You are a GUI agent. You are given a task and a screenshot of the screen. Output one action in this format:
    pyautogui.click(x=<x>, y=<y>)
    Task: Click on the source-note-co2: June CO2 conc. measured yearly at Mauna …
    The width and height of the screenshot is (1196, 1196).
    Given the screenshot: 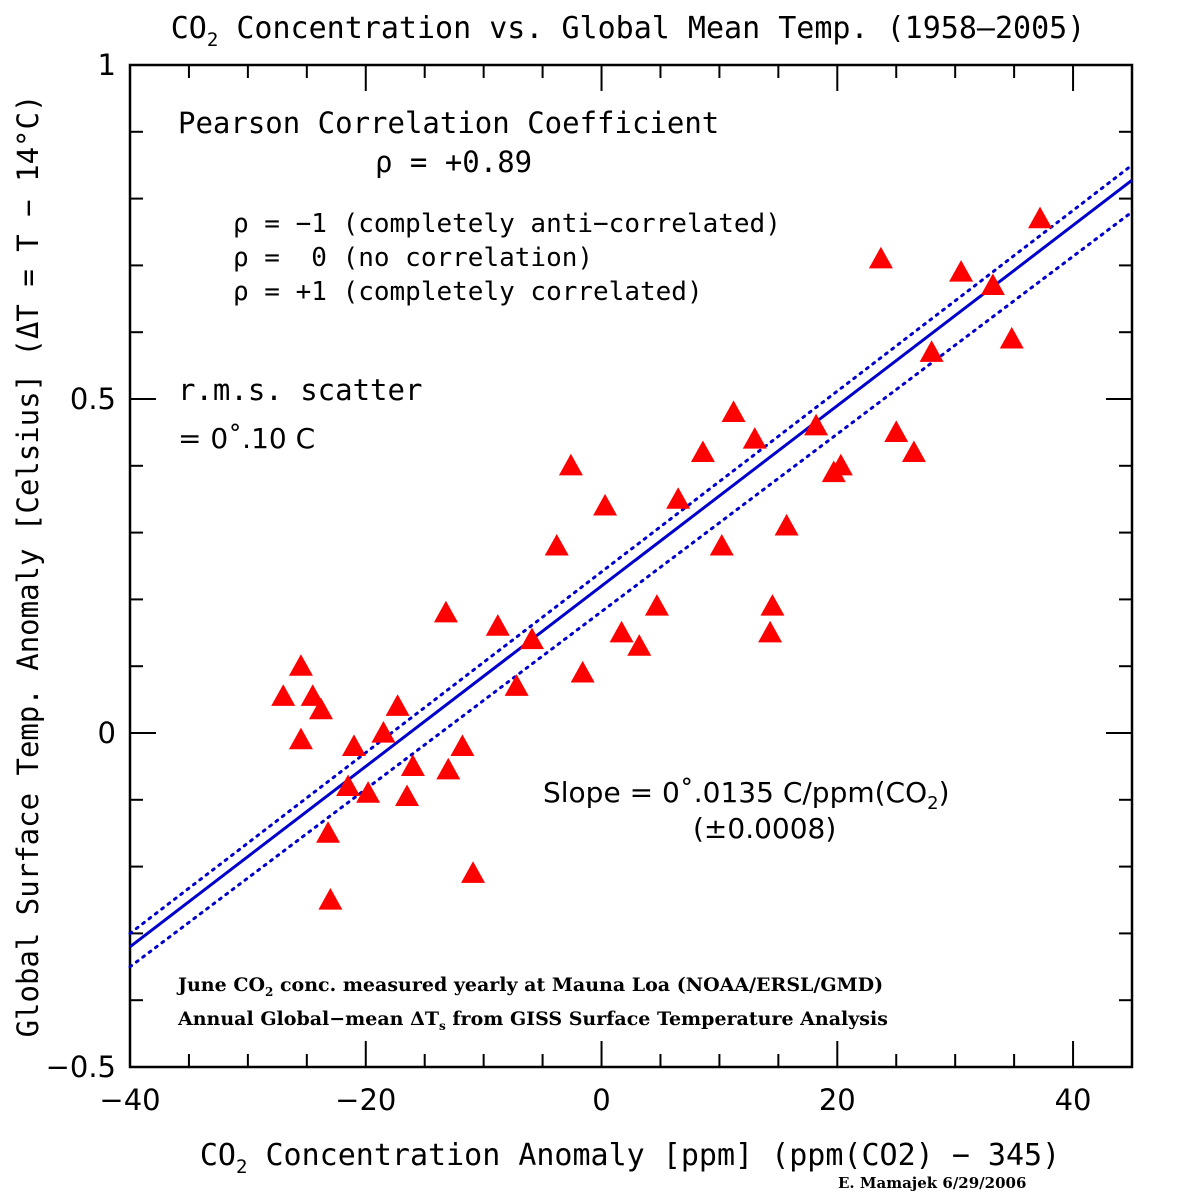 What is the action you would take?
    pyautogui.click(x=529, y=986)
    